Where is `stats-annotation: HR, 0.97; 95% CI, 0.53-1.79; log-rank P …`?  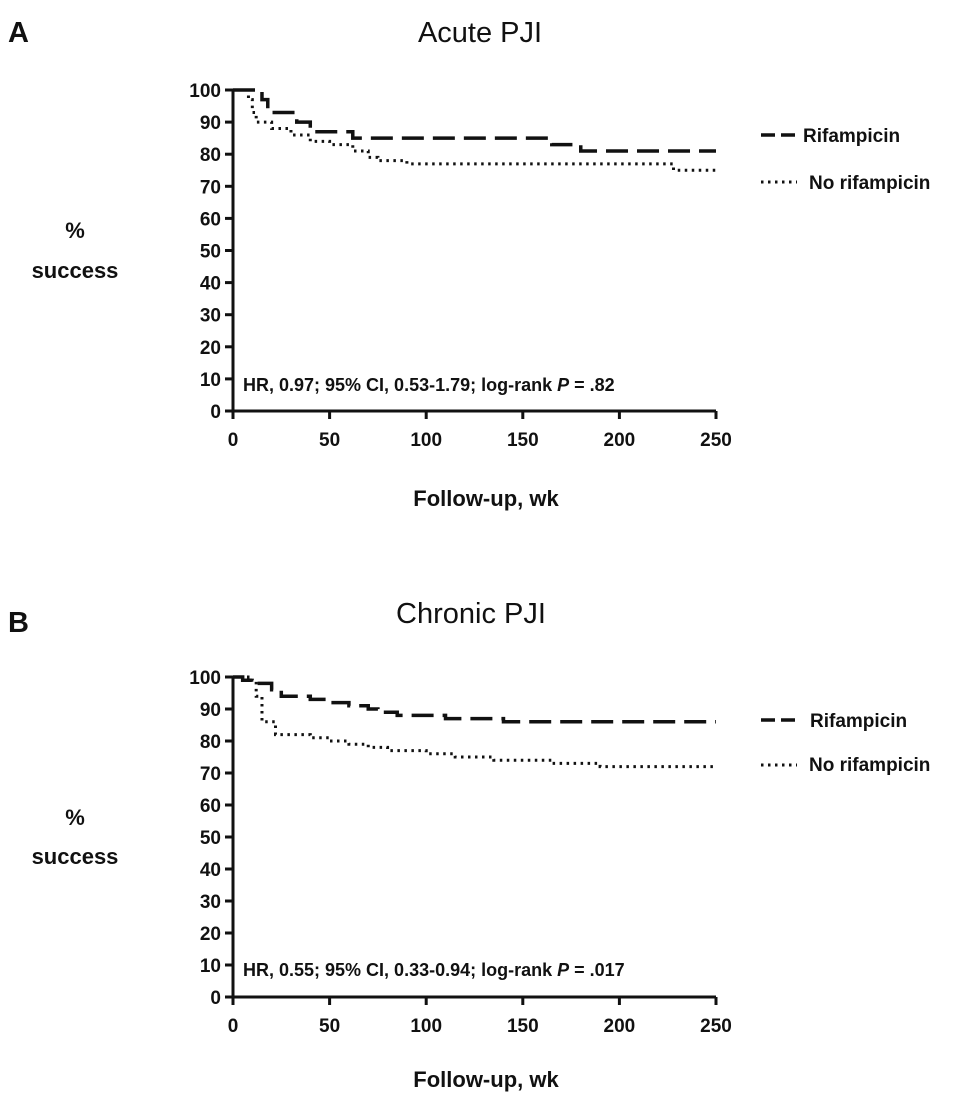 stats-annotation: HR, 0.97; 95% CI, 0.53-1.79; log-rank P … is located at coordinates (429, 385).